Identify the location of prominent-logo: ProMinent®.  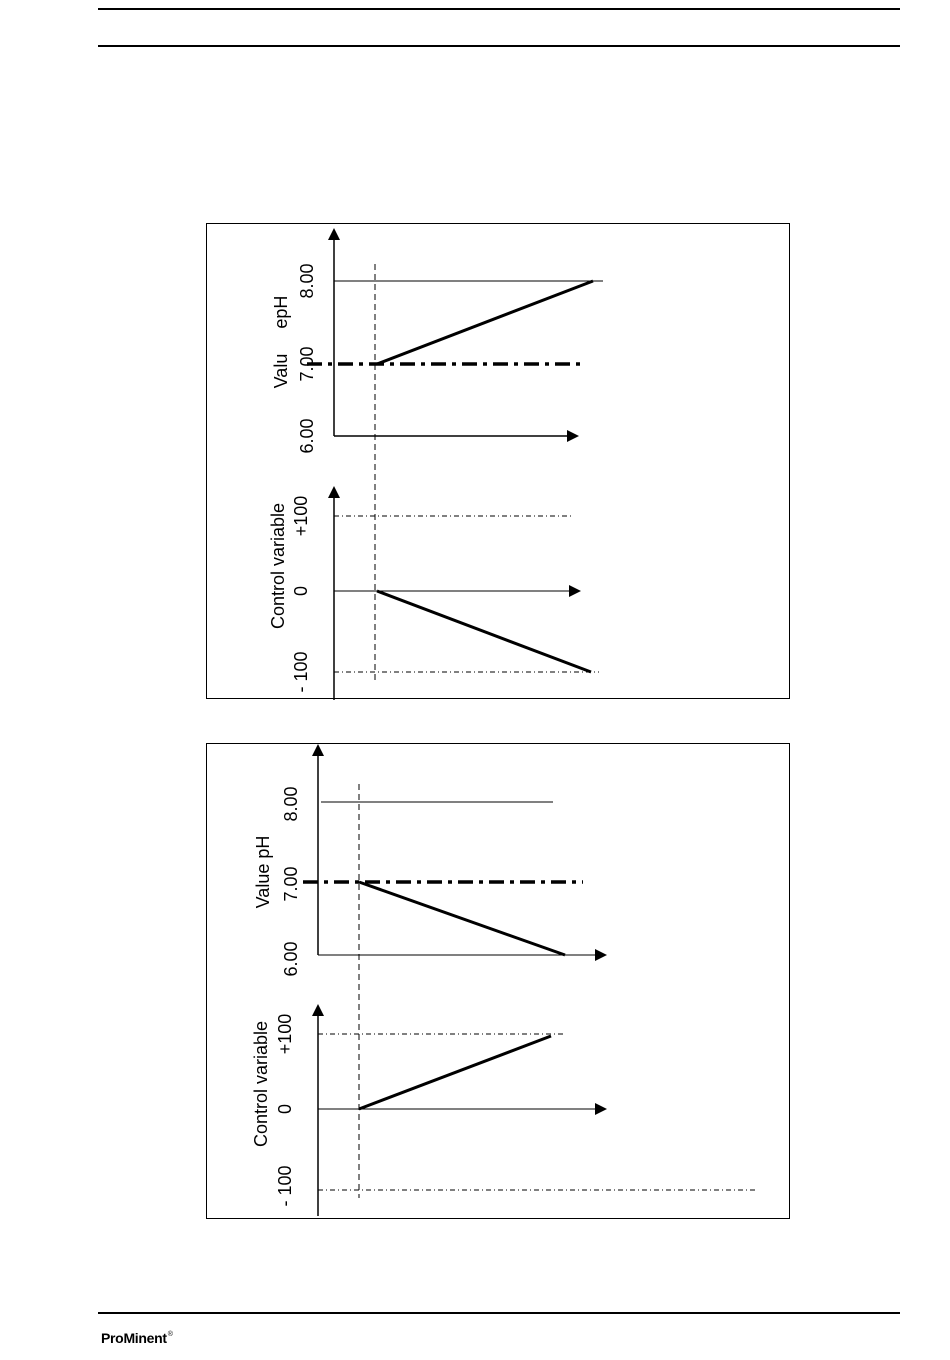
(137, 1338).